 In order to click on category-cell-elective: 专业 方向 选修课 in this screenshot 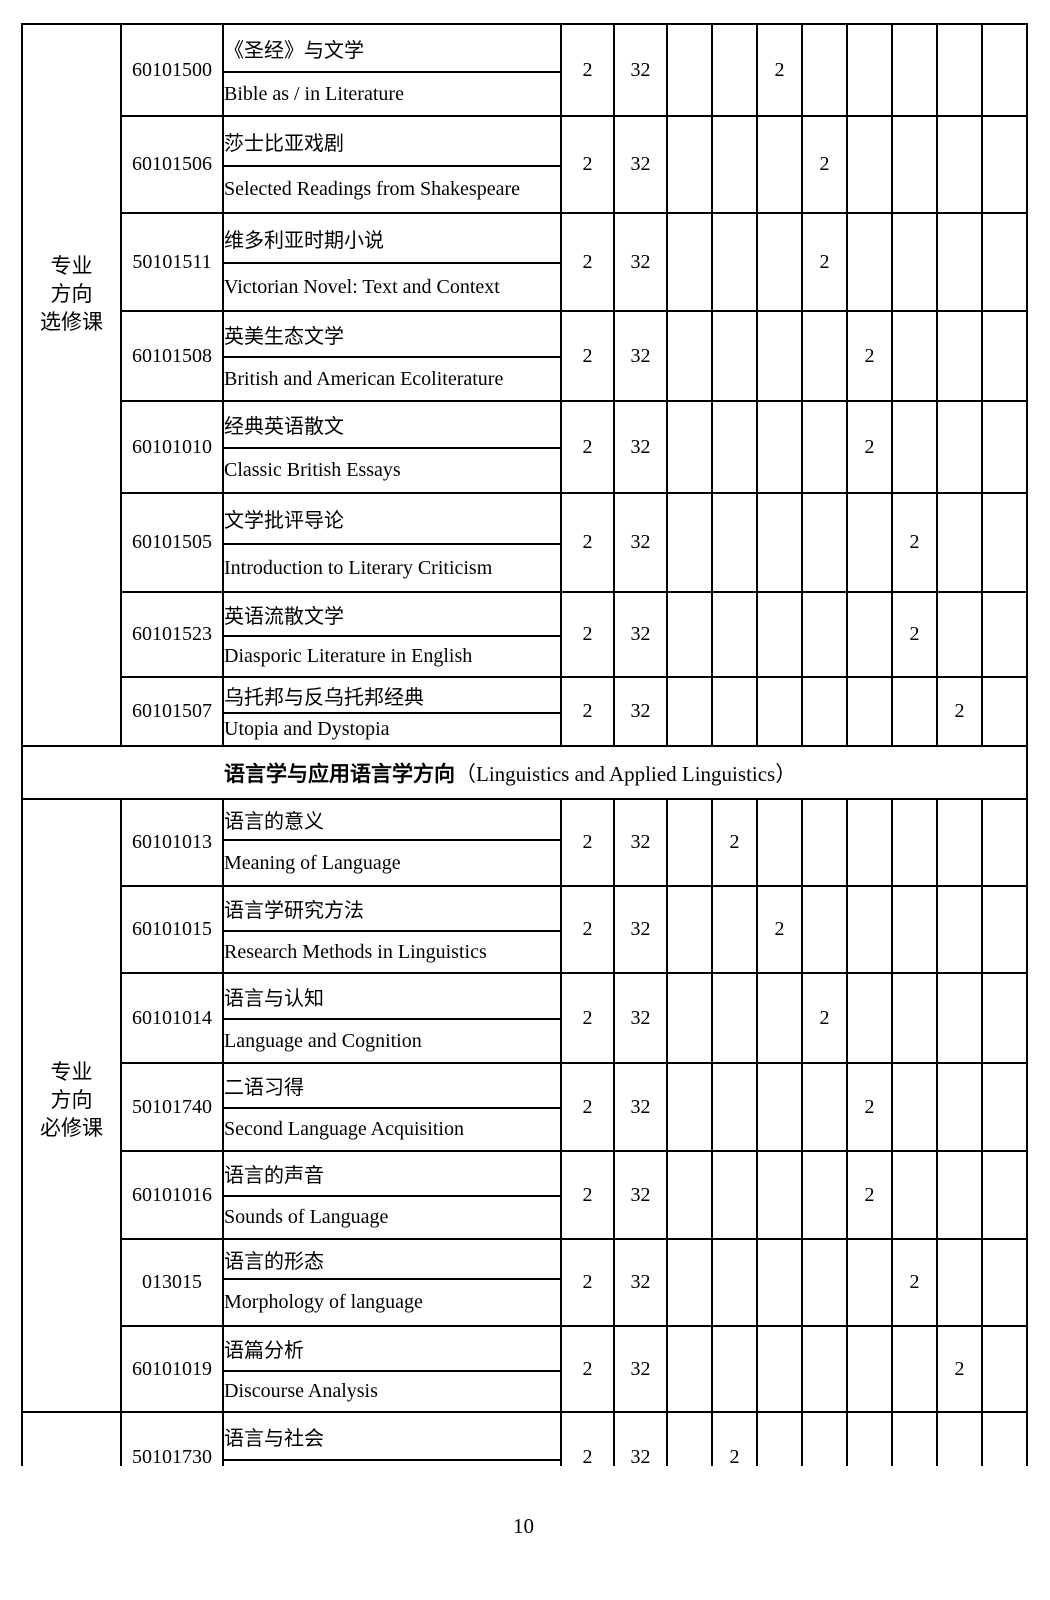, I will do `click(71, 385)`.